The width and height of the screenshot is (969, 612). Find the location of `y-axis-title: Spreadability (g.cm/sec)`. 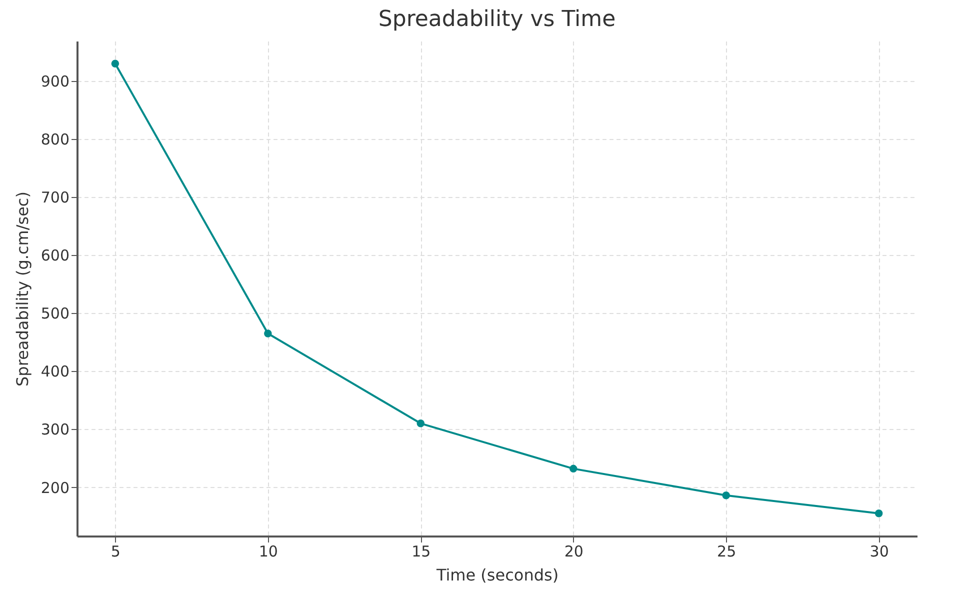

y-axis-title: Spreadability (g.cm/sec) is located at coordinates (22, 289).